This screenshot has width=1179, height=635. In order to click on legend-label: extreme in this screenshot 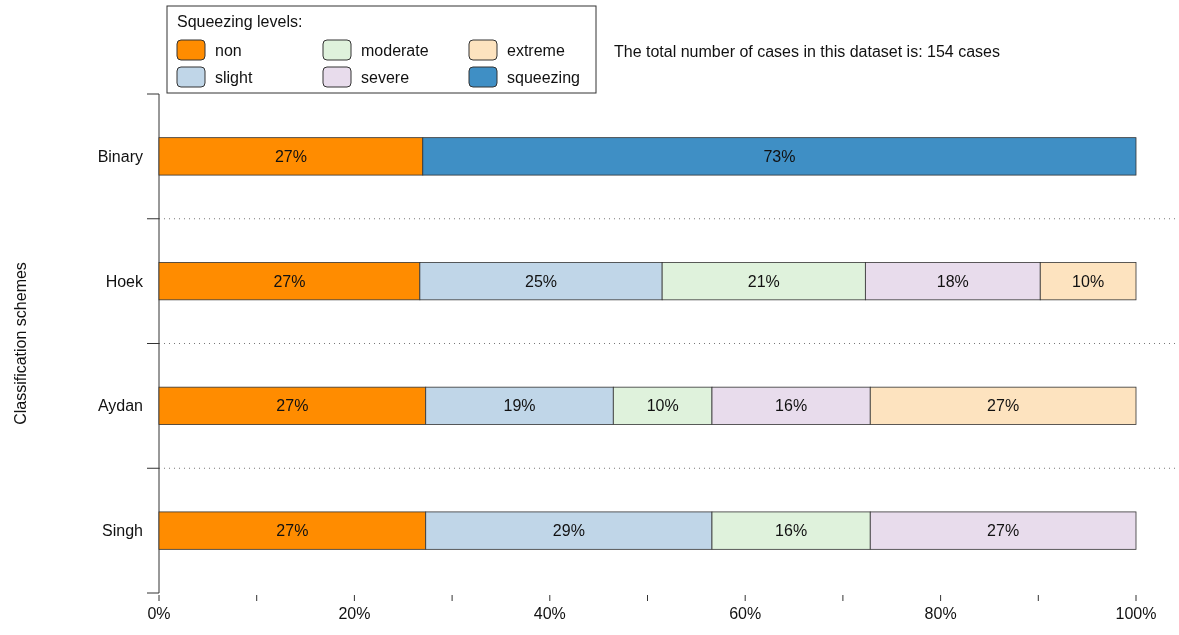, I will do `click(536, 50)`.